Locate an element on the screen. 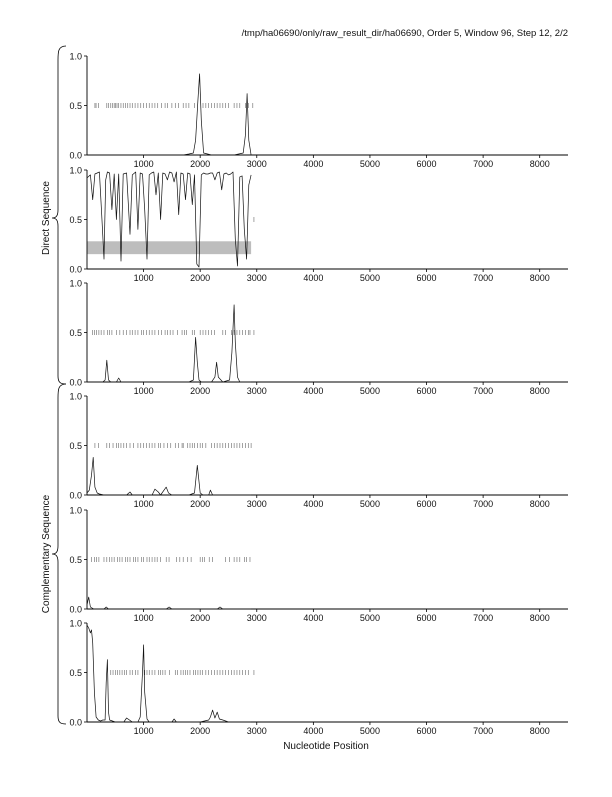 The height and width of the screenshot is (797, 612). highlight-bar is located at coordinates (169, 248).